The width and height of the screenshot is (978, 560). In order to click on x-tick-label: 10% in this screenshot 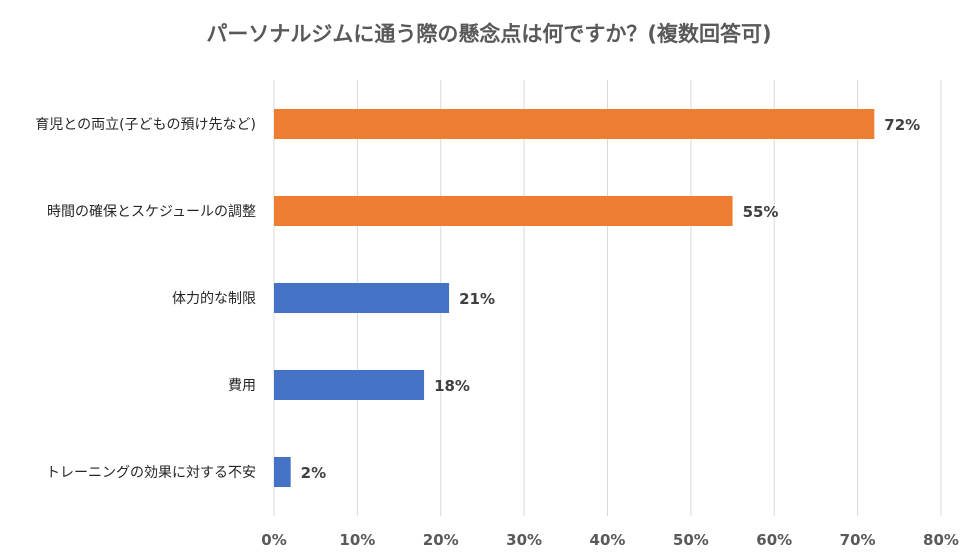, I will do `click(357, 540)`.